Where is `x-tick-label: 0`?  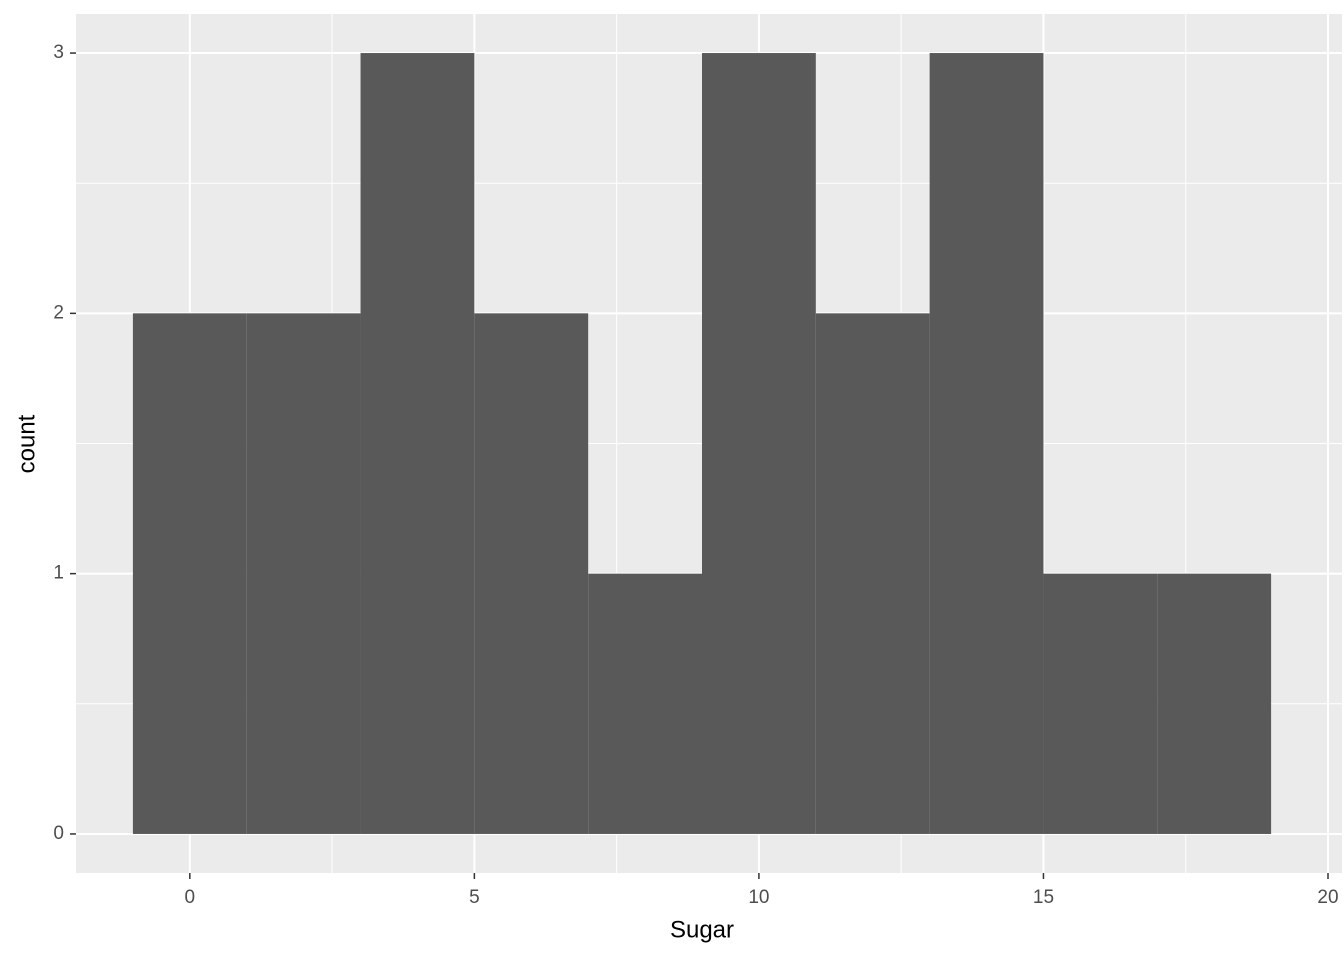 x-tick-label: 0 is located at coordinates (190, 897).